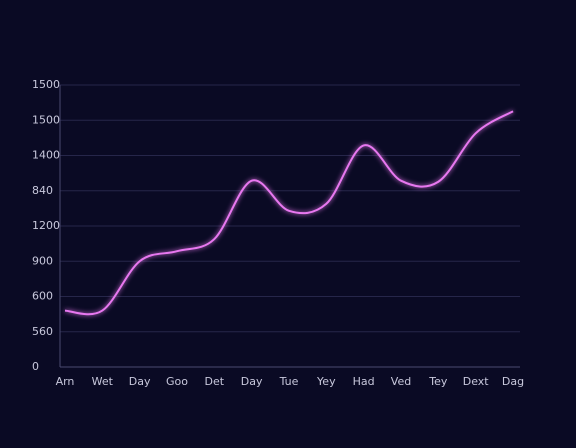 This screenshot has height=448, width=576. I want to click on x-tick-label: Dag, so click(513, 381).